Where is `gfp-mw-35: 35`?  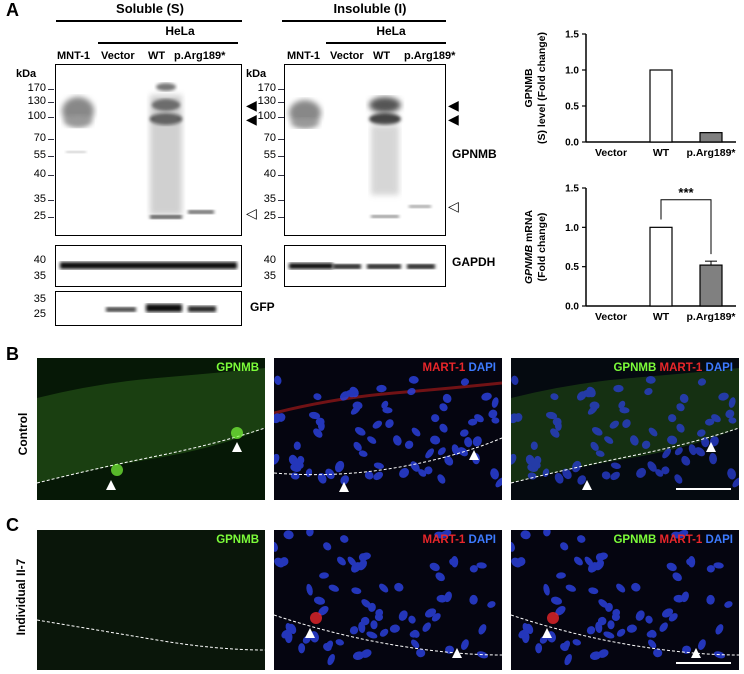
gfp-mw-35: 35 is located at coordinates (39, 299).